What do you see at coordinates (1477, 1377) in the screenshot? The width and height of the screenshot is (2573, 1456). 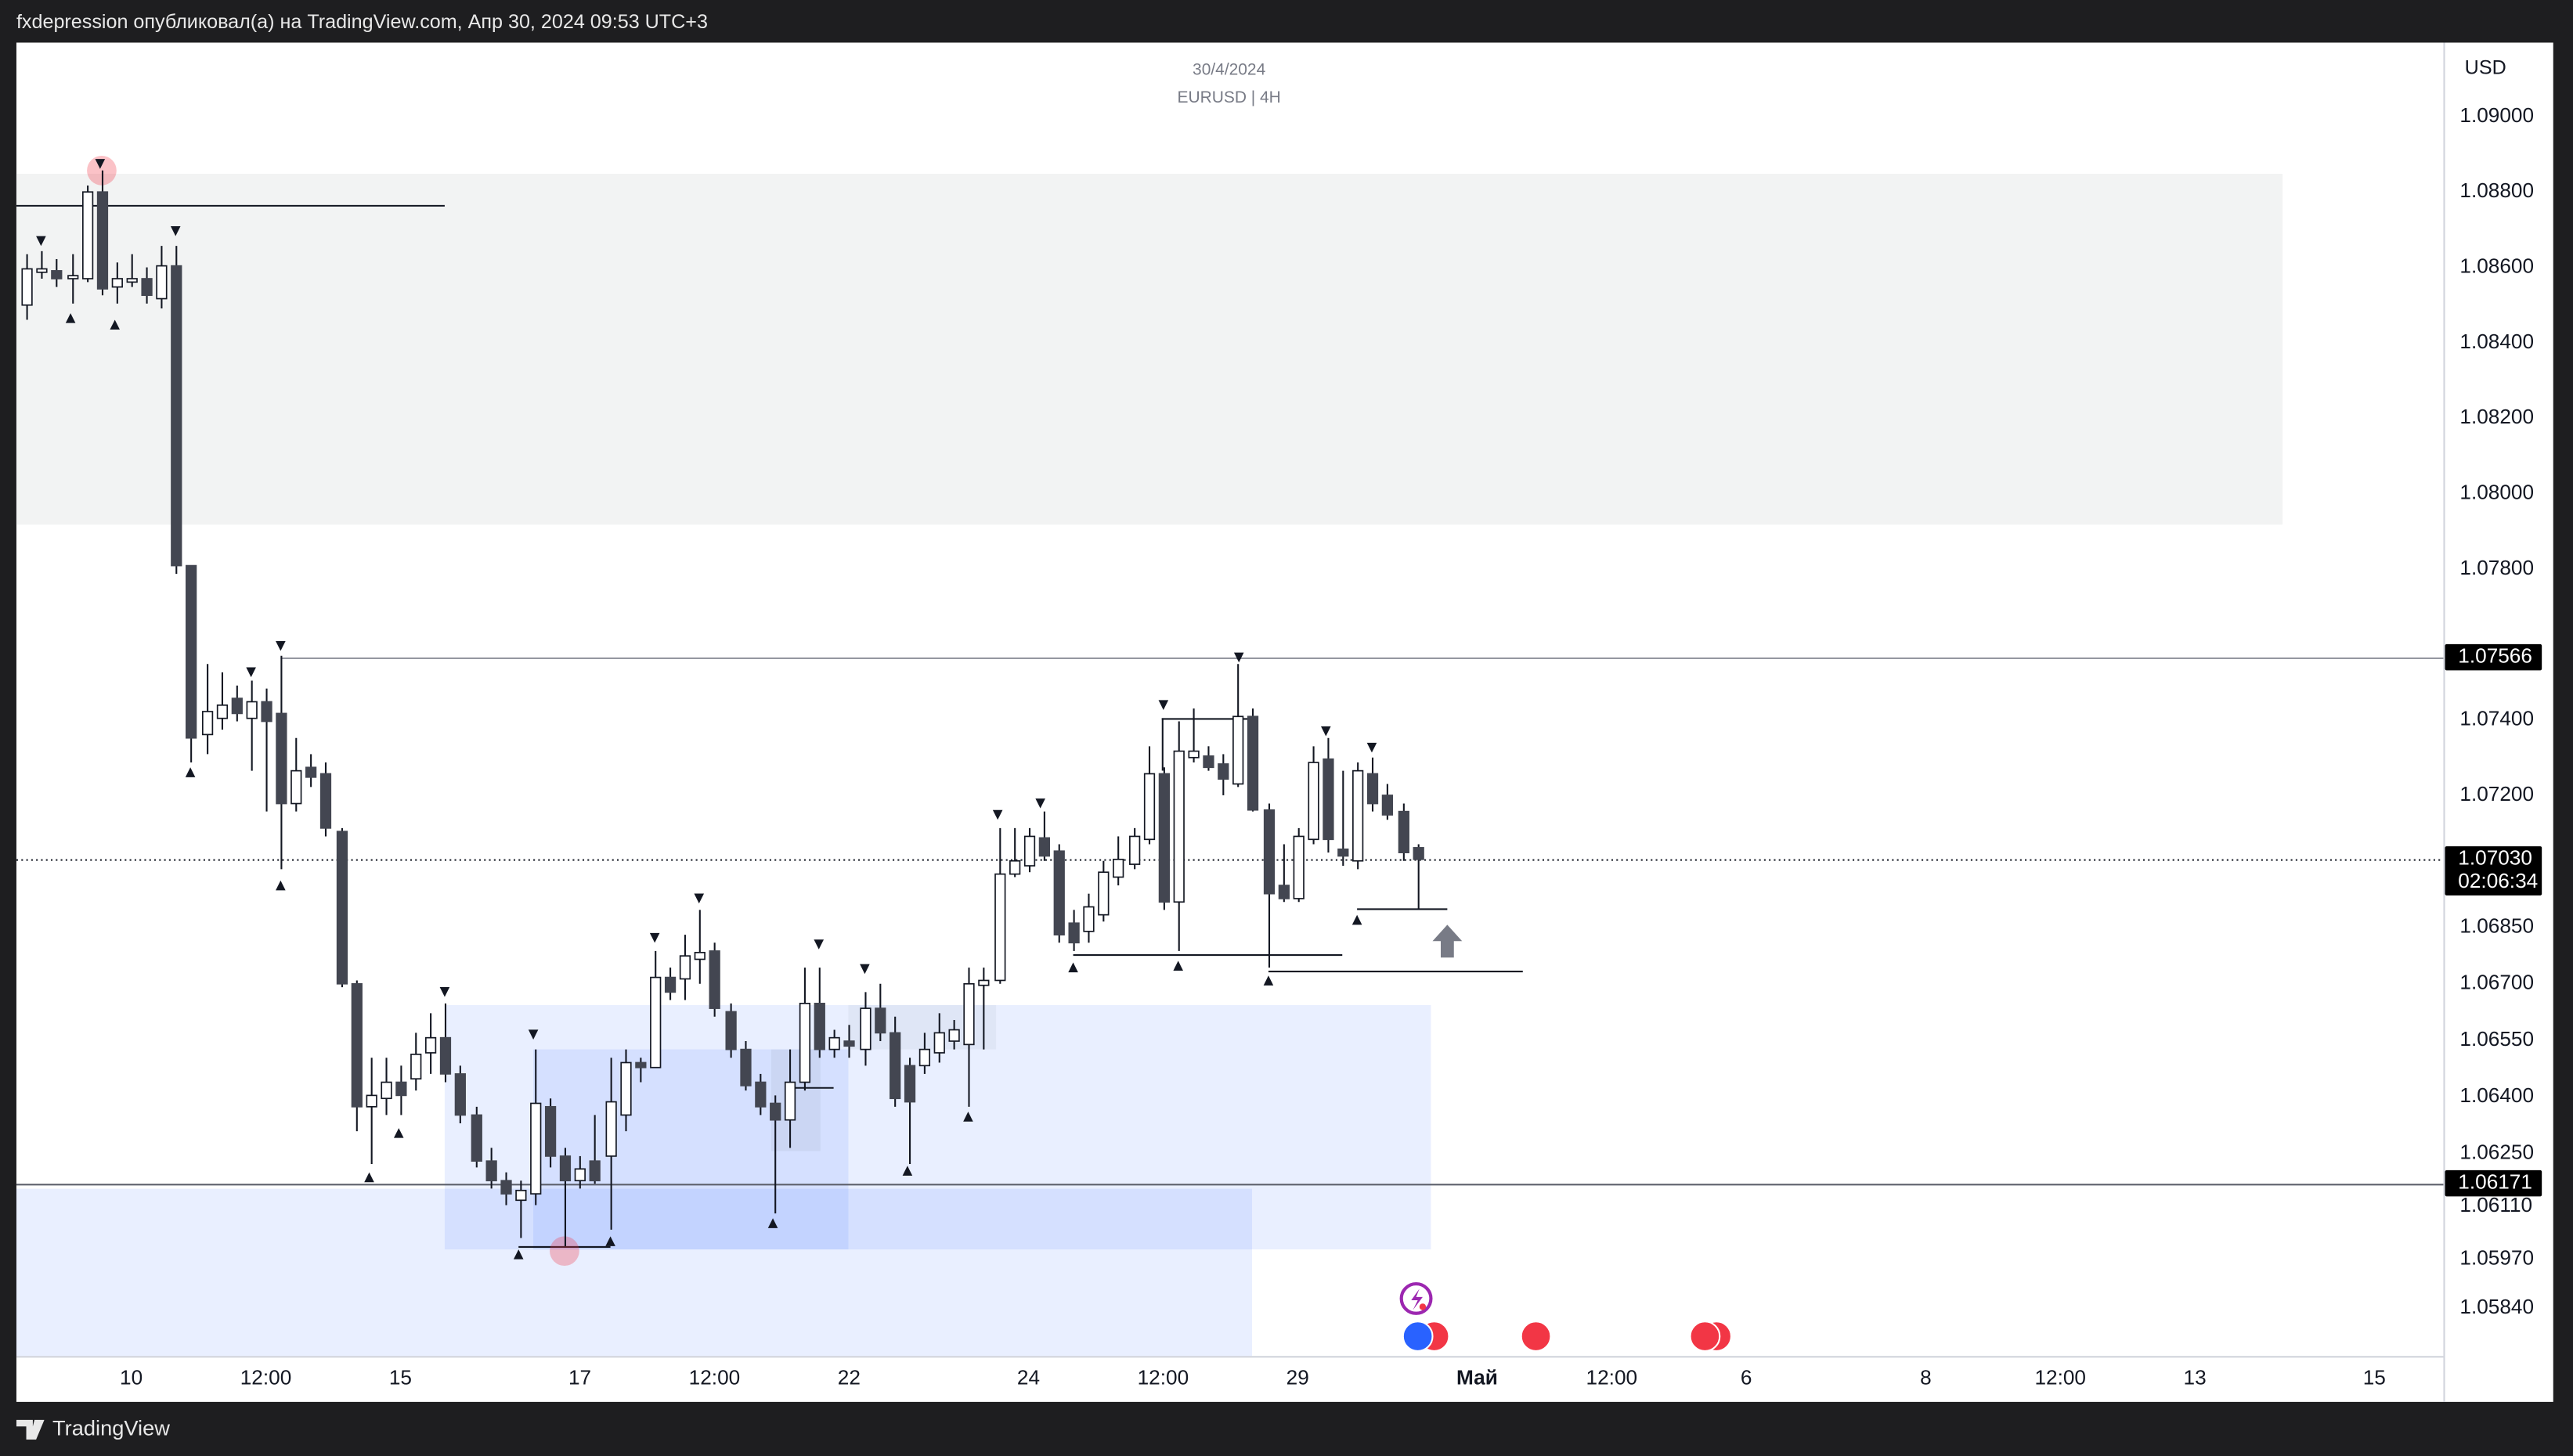 I see `x-tick-label: Май` at bounding box center [1477, 1377].